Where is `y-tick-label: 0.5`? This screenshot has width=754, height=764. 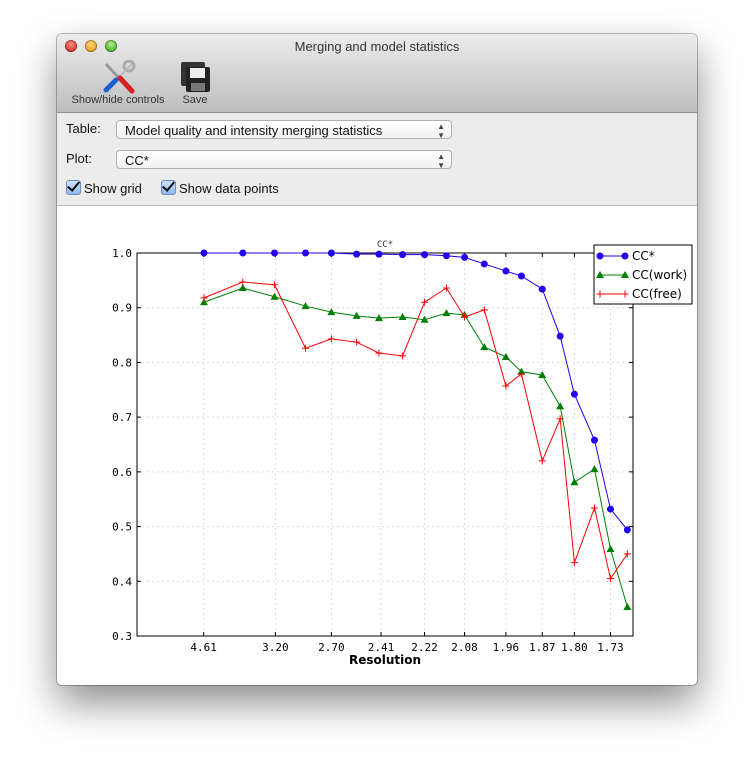 y-tick-label: 0.5 is located at coordinates (122, 527).